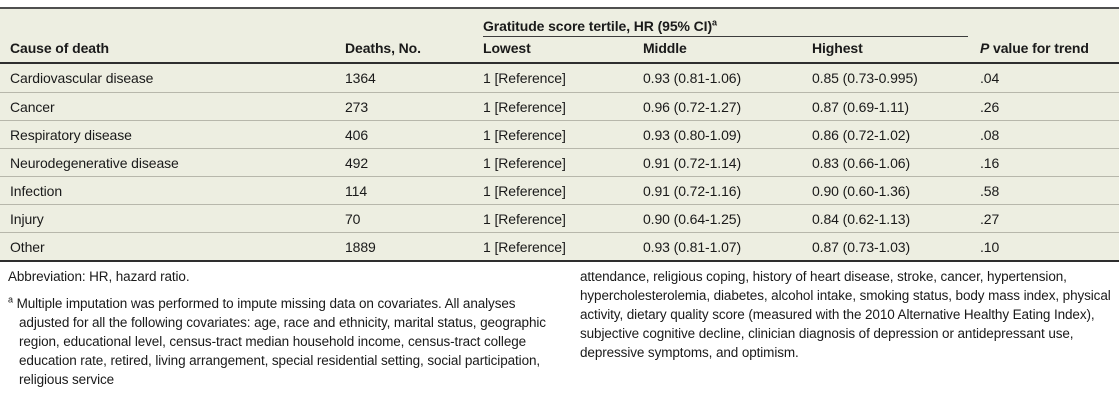 The image size is (1119, 416). I want to click on cell-p-value: .08, so click(990, 134).